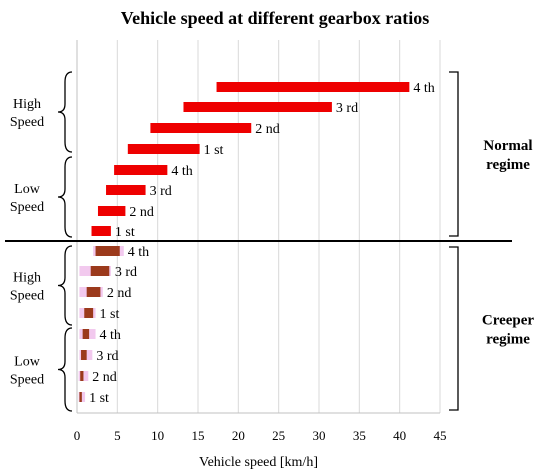 The image size is (550, 474). Describe the element at coordinates (198, 435) in the screenshot. I see `x-tick-label: 15` at that location.